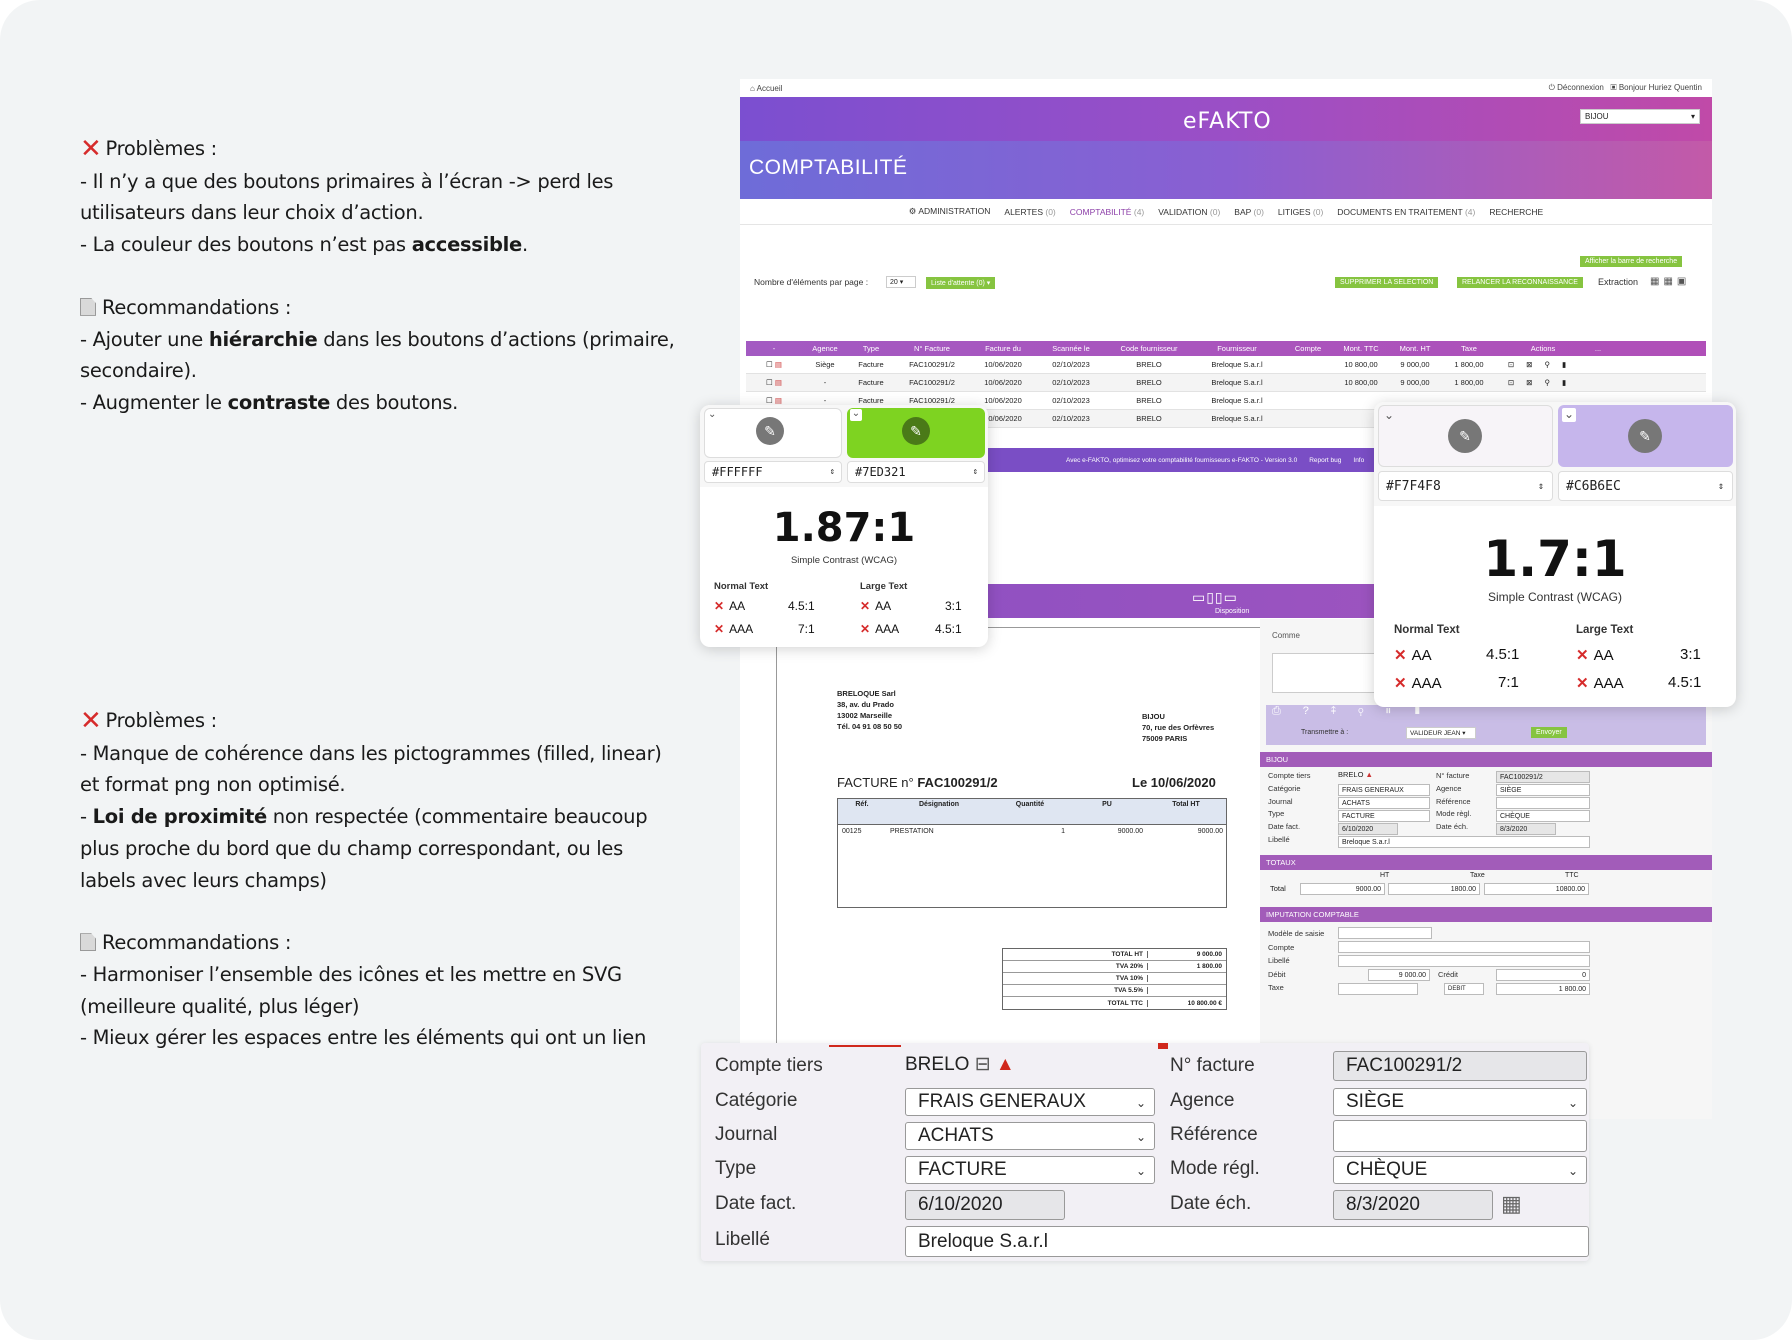 The width and height of the screenshot is (1792, 1340). I want to click on info-link: Info, so click(1359, 460).